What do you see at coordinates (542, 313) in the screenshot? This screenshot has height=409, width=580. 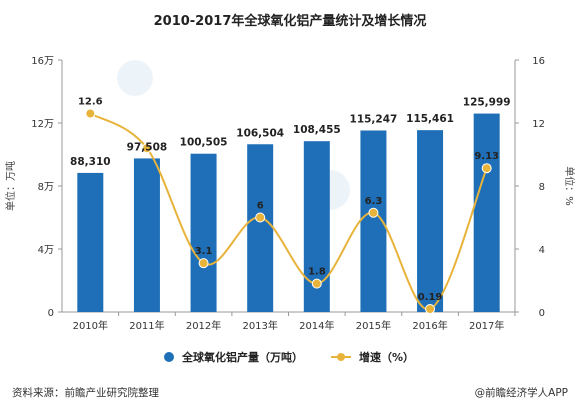 I see `right-axis-tick-label: 0` at bounding box center [542, 313].